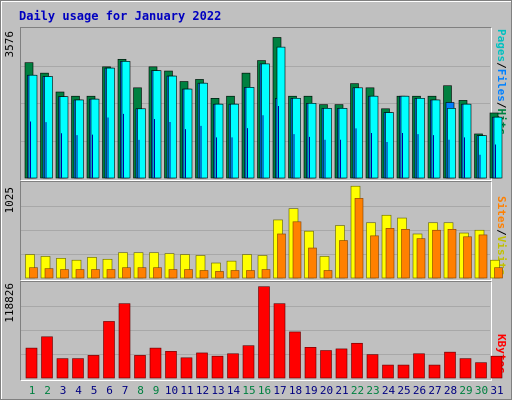 Image resolution: width=512 pixels, height=400 pixels. I want to click on chart-title: Daily usage for January 2022, so click(120, 16).